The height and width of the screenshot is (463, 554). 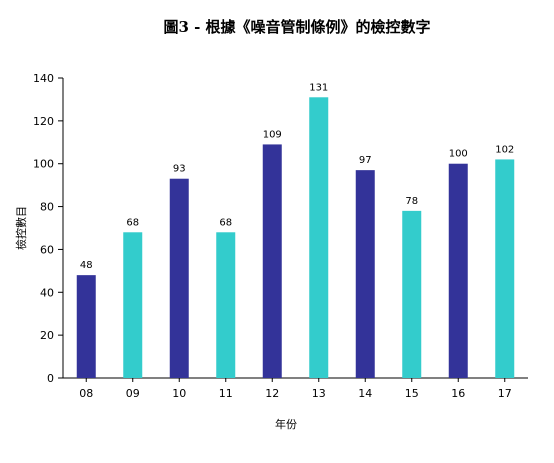 I want to click on x-tick-label: 17, so click(x=505, y=393).